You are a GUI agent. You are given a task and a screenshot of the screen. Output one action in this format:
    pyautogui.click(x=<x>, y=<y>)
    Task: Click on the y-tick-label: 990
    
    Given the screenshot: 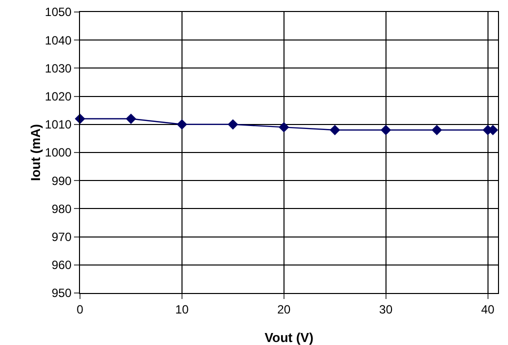 What is the action you would take?
    pyautogui.click(x=62, y=181)
    